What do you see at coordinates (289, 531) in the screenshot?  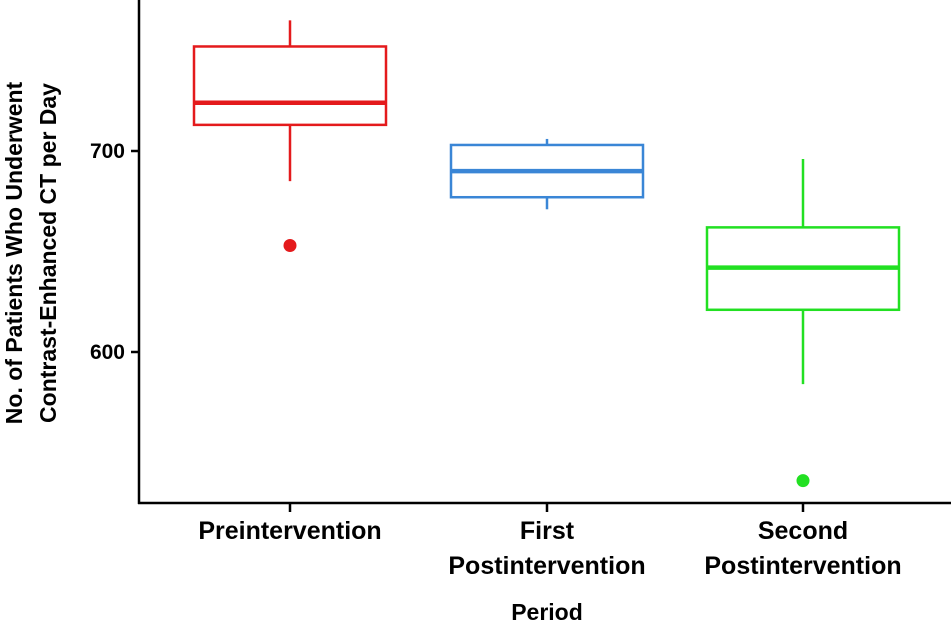 I see `x-tick-label: Preintervention` at bounding box center [289, 531].